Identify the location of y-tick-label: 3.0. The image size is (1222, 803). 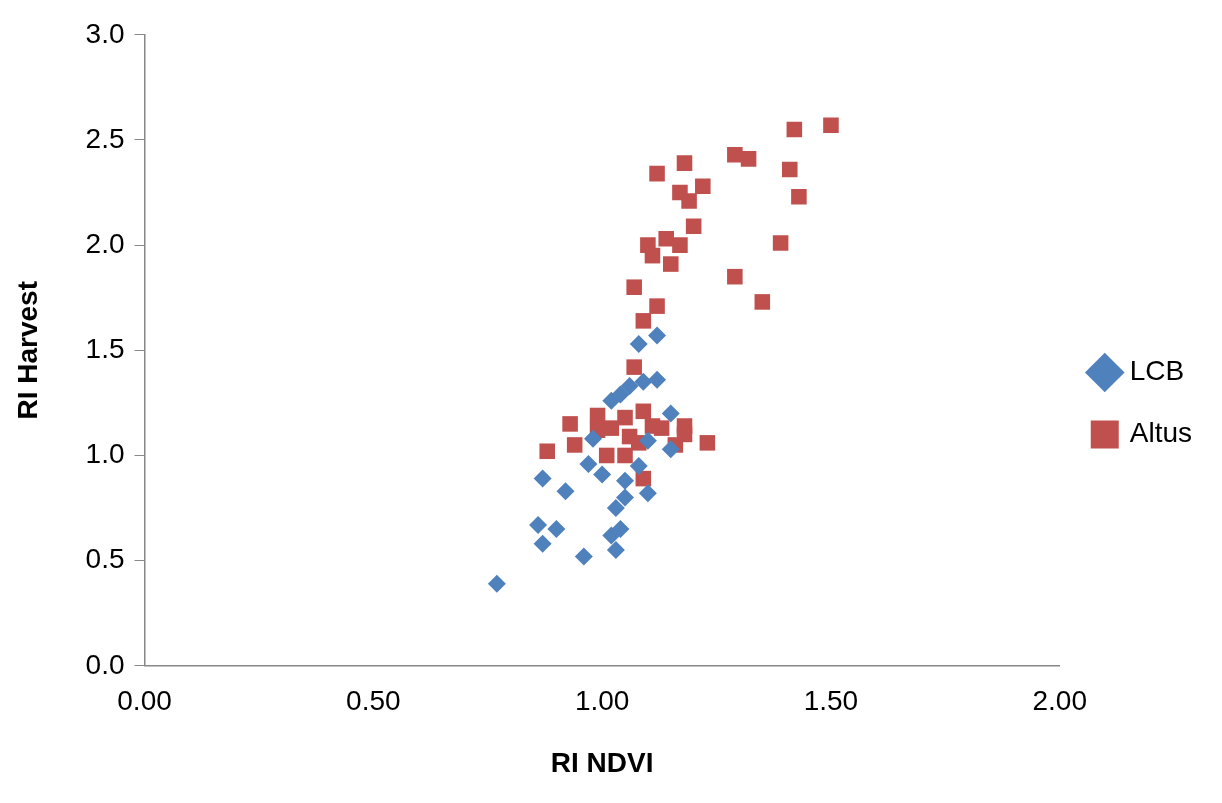
(105, 33).